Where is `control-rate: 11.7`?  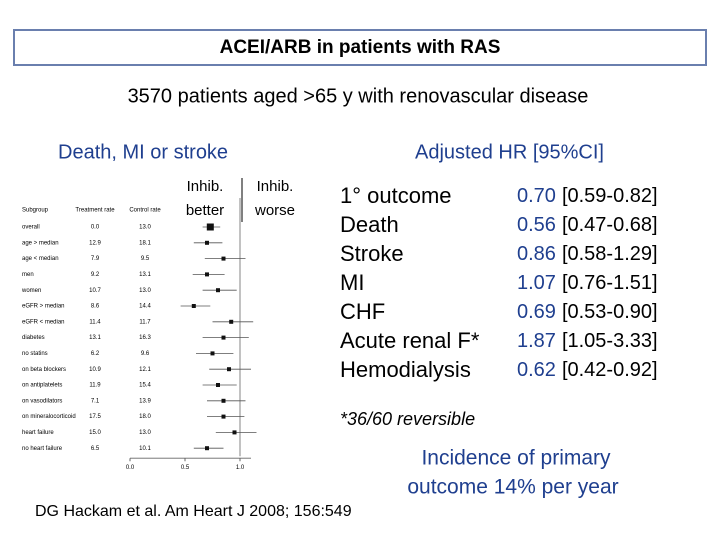
control-rate: 11.7 is located at coordinates (145, 322).